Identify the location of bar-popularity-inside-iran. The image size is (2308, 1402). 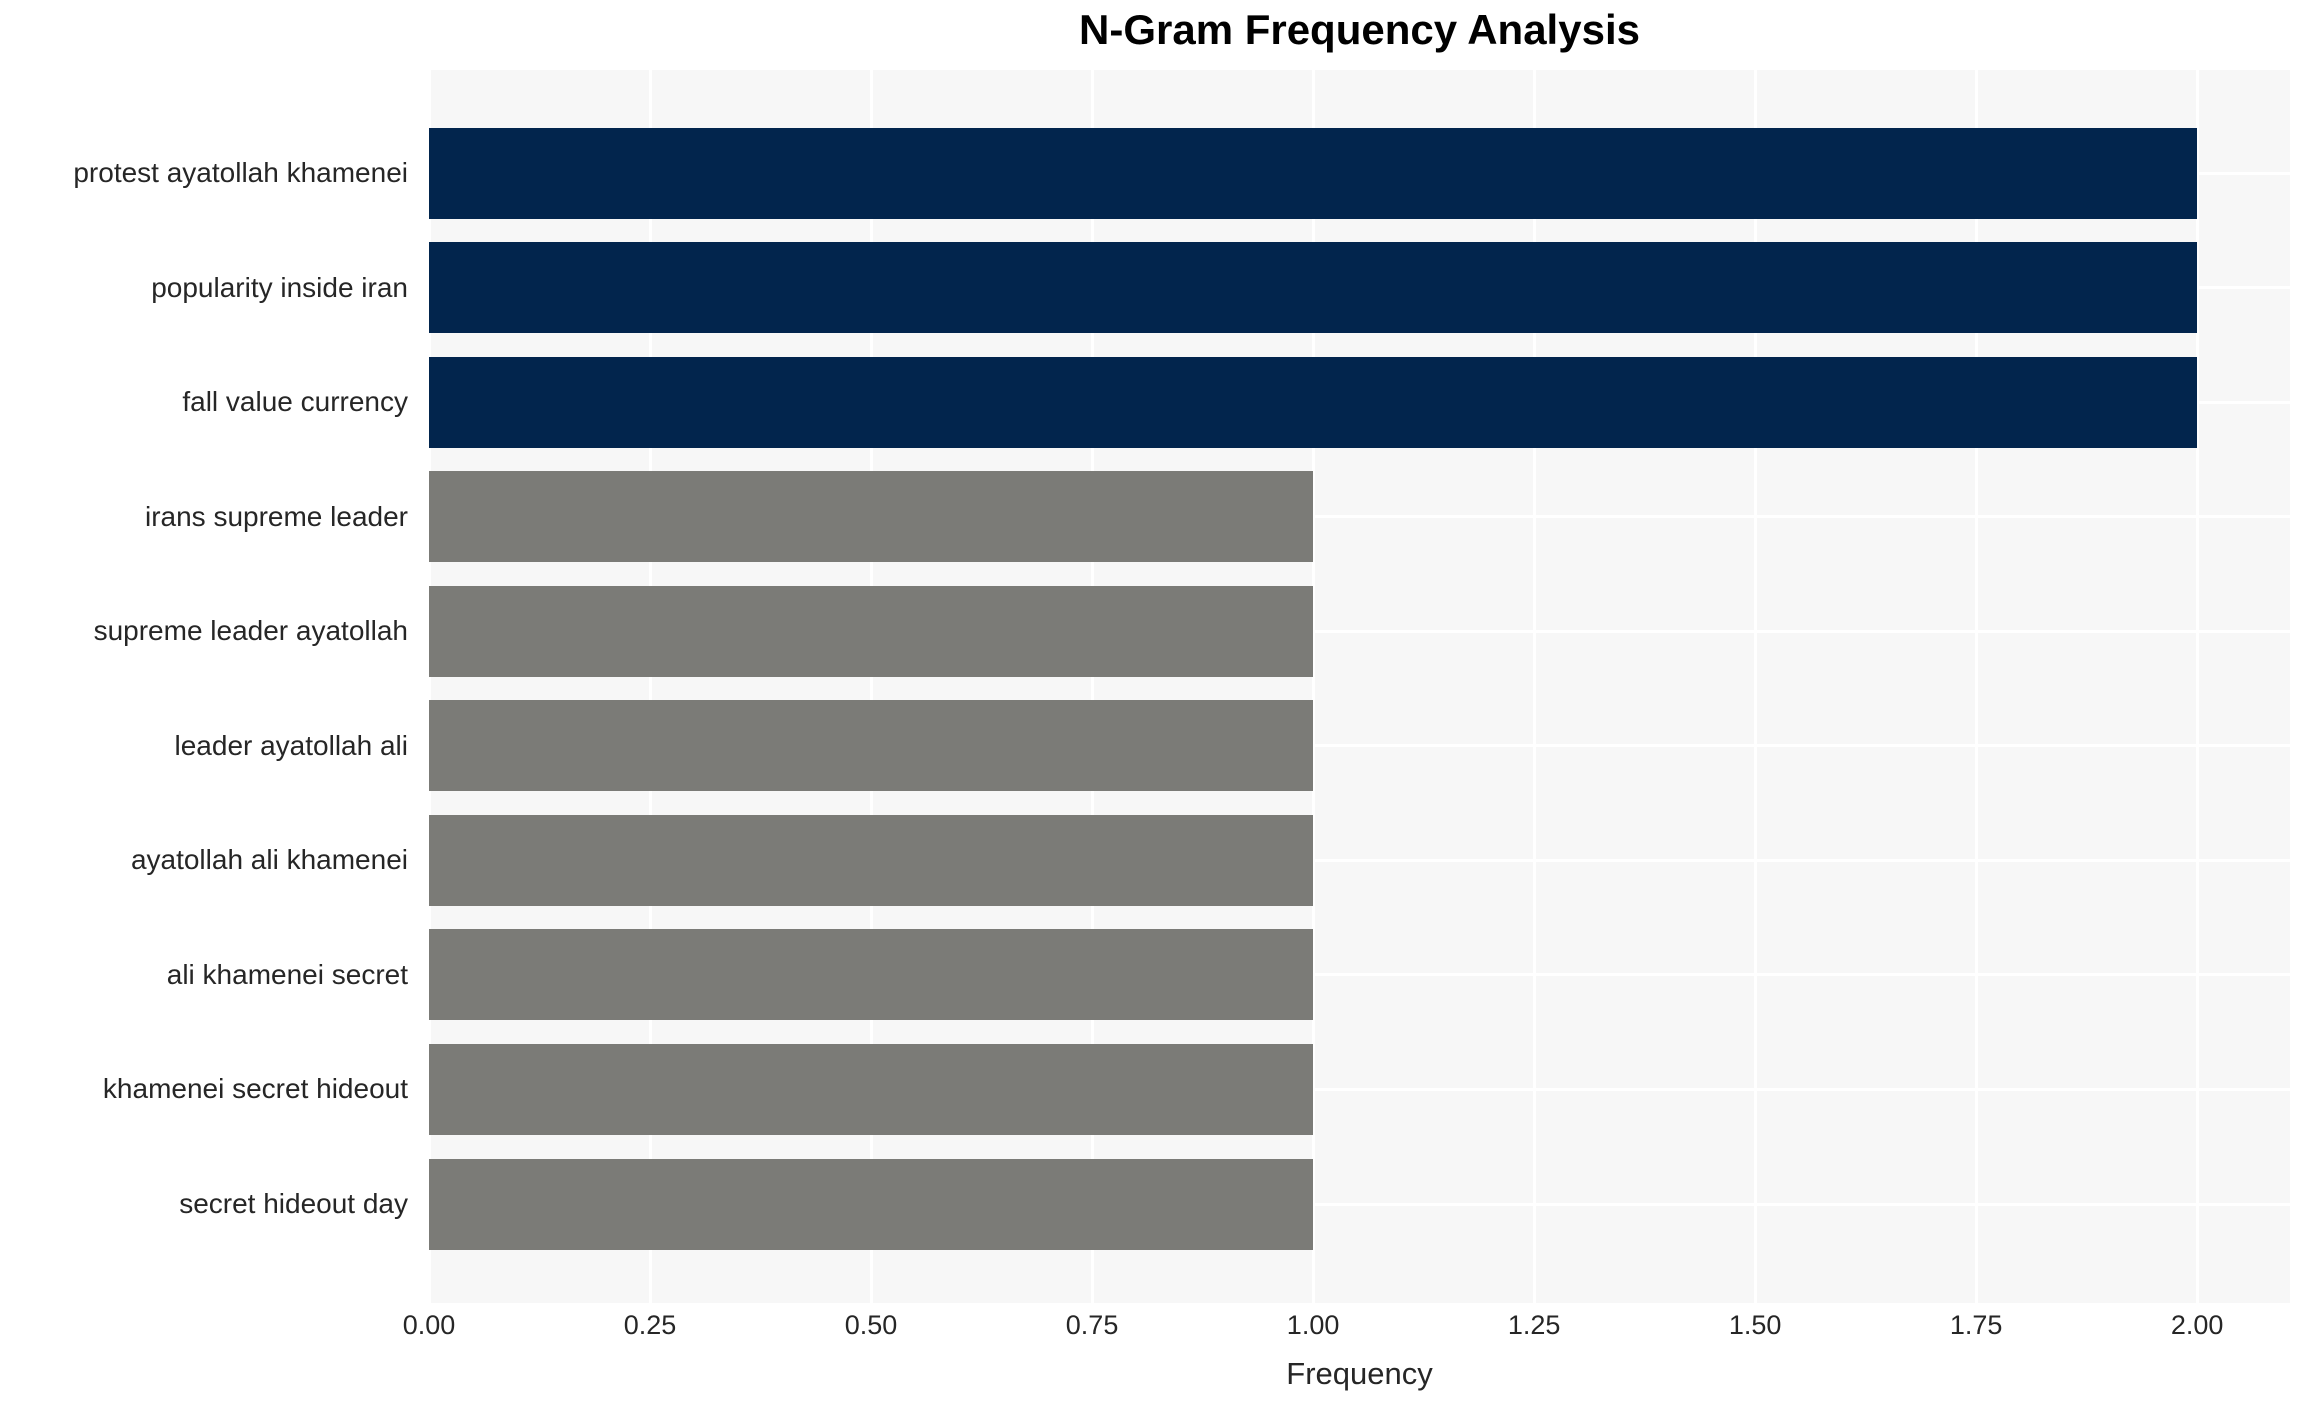
(1313, 288).